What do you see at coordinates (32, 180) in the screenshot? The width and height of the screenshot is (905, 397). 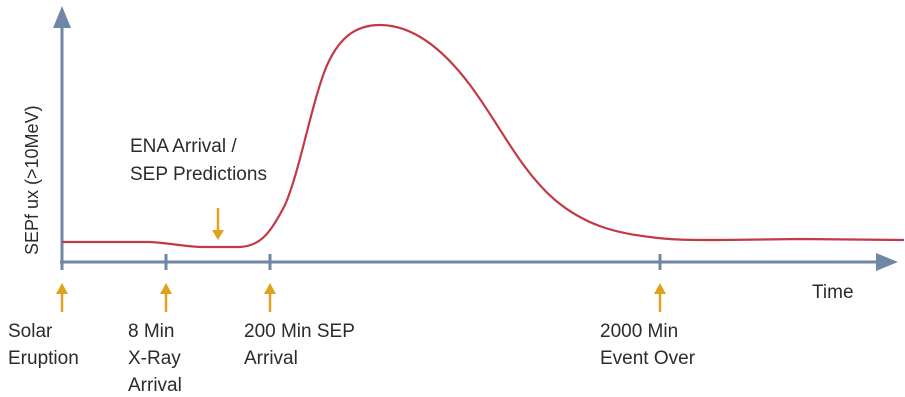 I see `y-axis-label: SEPf ux (>10MeV)` at bounding box center [32, 180].